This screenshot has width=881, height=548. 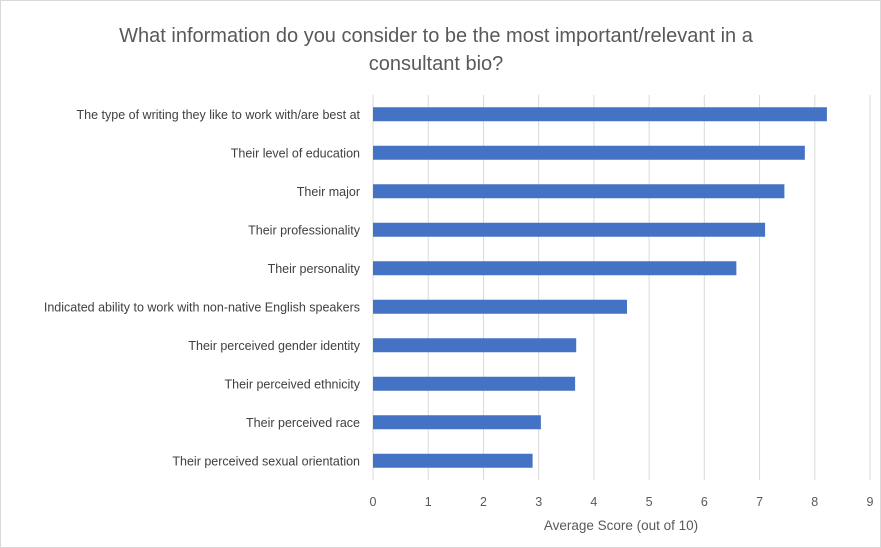 I want to click on x-tick-label: 9, so click(x=870, y=502).